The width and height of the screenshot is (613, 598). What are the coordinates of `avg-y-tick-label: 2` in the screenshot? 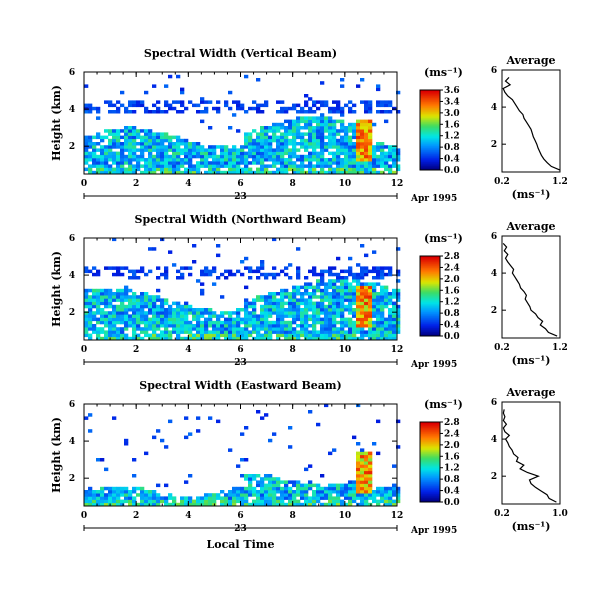 It's located at (494, 477).